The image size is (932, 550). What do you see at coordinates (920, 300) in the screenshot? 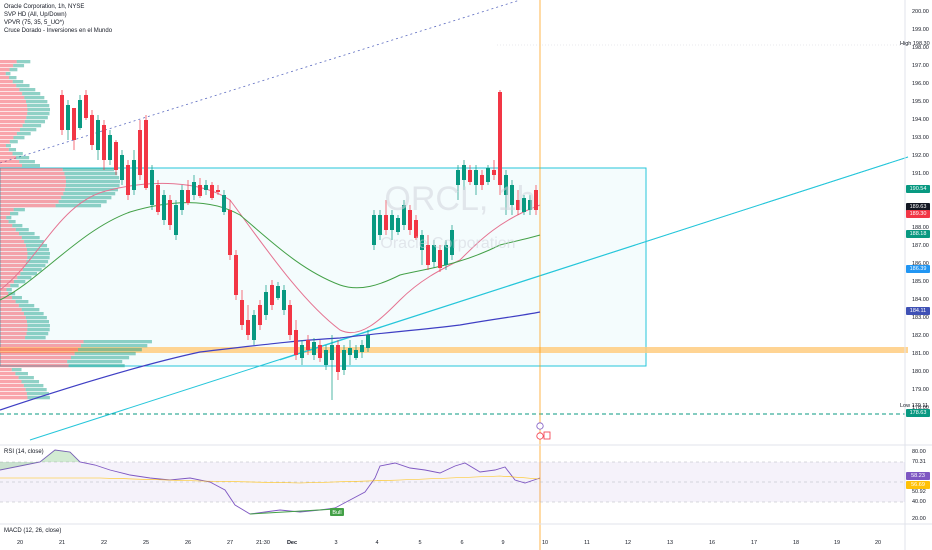
I see `price-tick: 184.00` at bounding box center [920, 300].